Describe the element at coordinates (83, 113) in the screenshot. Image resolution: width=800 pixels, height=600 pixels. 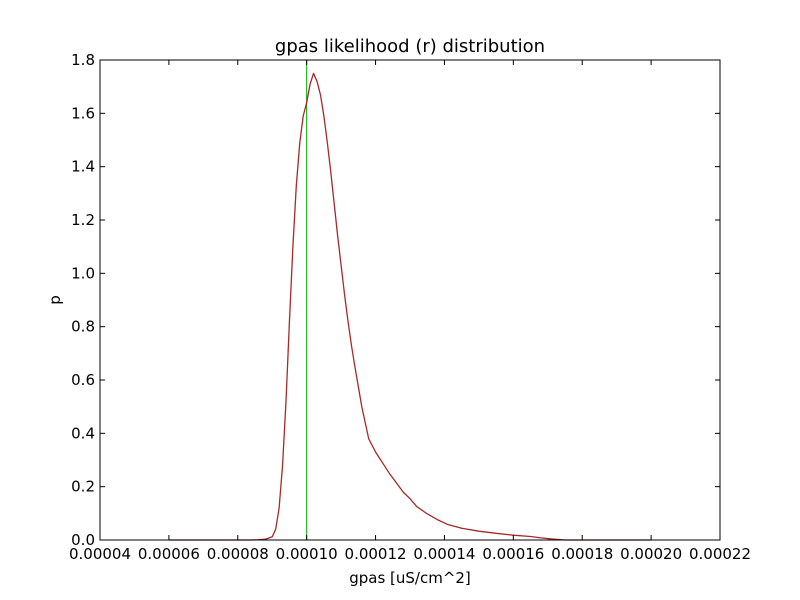
I see `y-tick-label: 1.6` at that location.